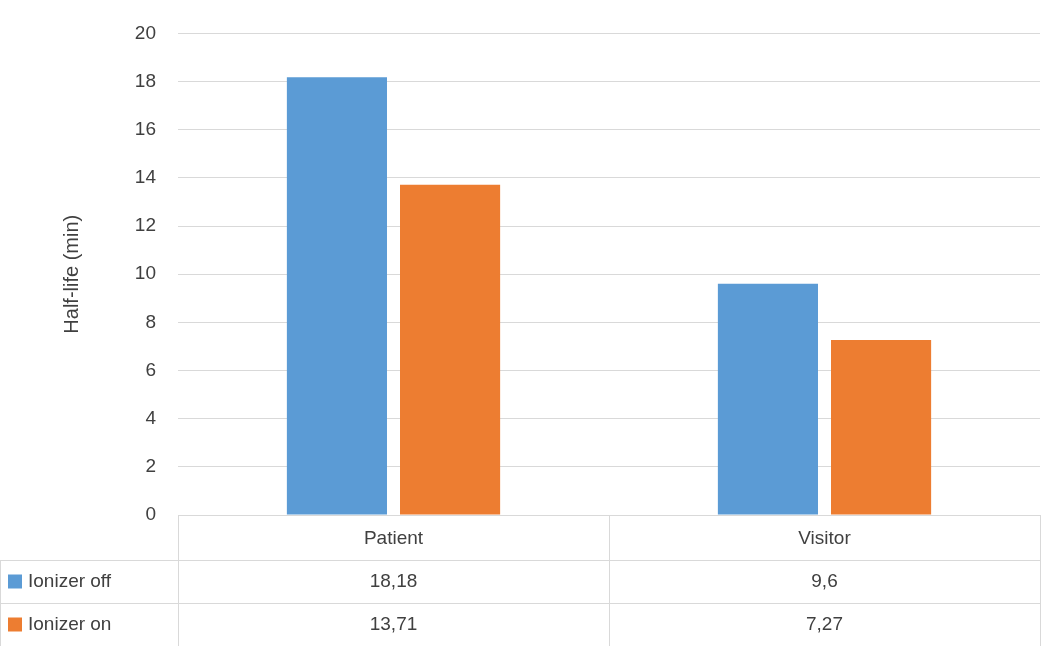 The width and height of the screenshot is (1049, 648). I want to click on data-label: 9,6, so click(824, 580).